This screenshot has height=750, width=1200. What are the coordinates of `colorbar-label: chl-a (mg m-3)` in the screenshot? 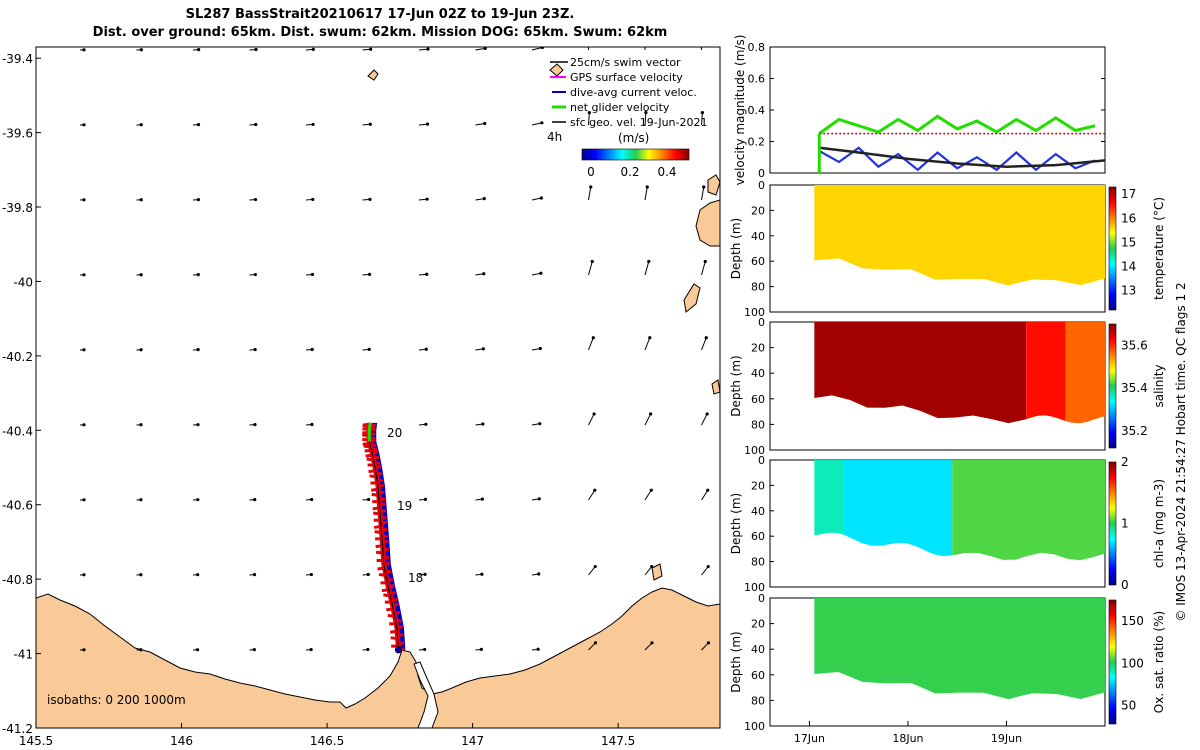 It's located at (1159, 523).